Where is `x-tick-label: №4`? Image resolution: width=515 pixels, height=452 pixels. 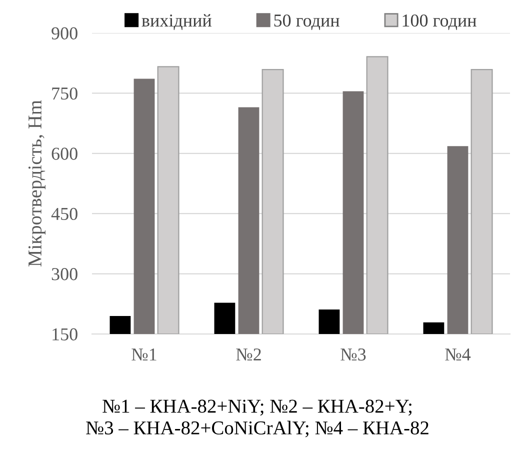 x-tick-label: №4 is located at coordinates (458, 354).